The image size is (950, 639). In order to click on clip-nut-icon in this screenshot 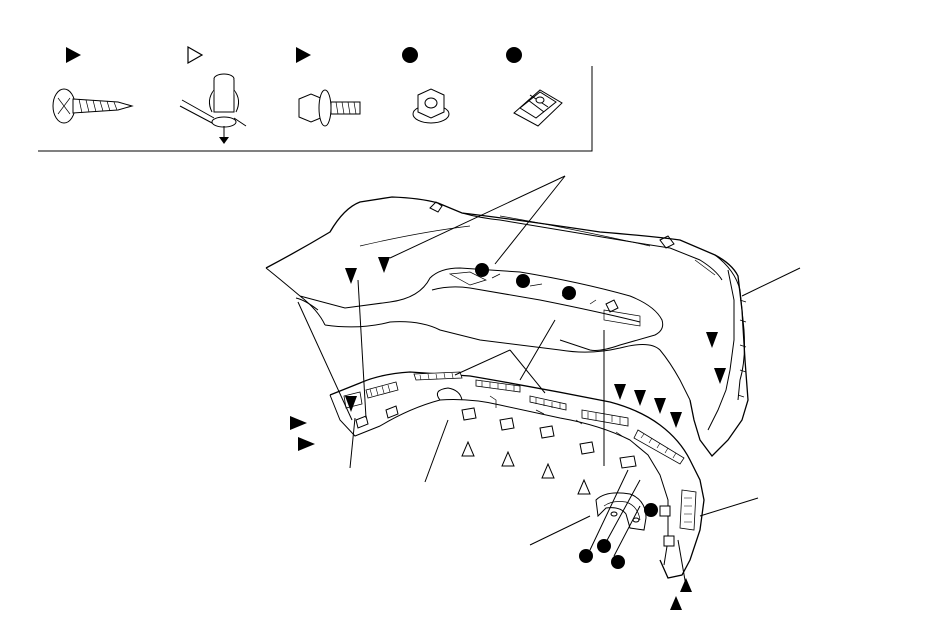, I will do `click(538, 108)`.